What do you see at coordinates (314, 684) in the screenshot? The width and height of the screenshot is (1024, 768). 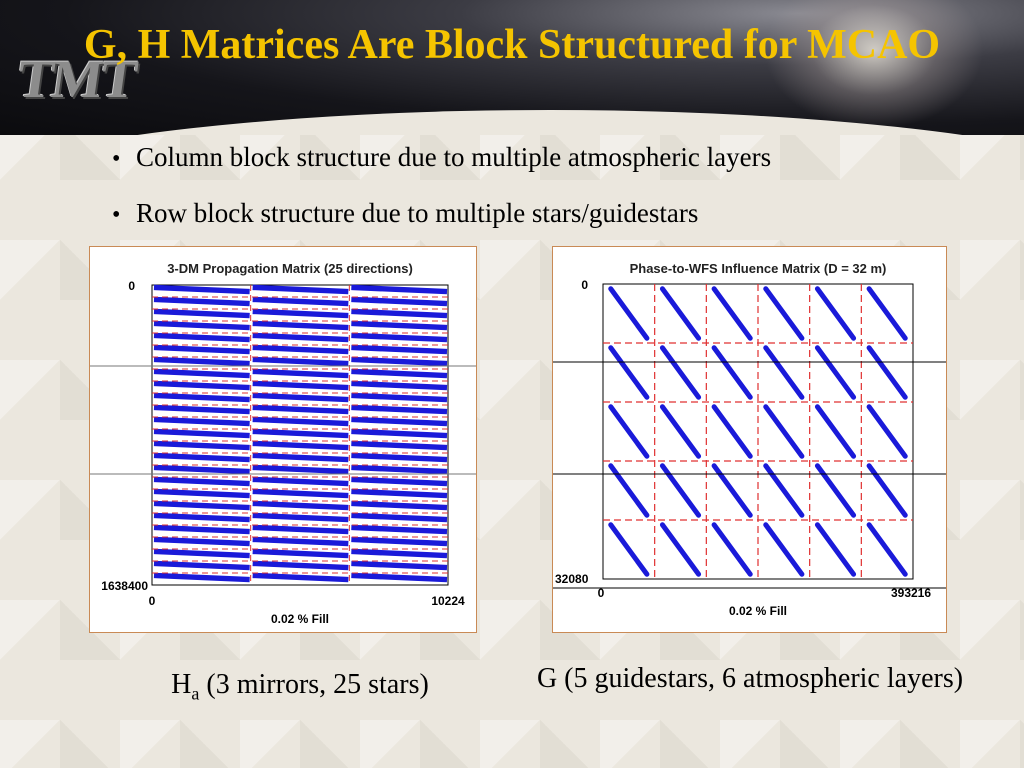 I see `caption-rest: (3 mirrors, 25 stars)` at bounding box center [314, 684].